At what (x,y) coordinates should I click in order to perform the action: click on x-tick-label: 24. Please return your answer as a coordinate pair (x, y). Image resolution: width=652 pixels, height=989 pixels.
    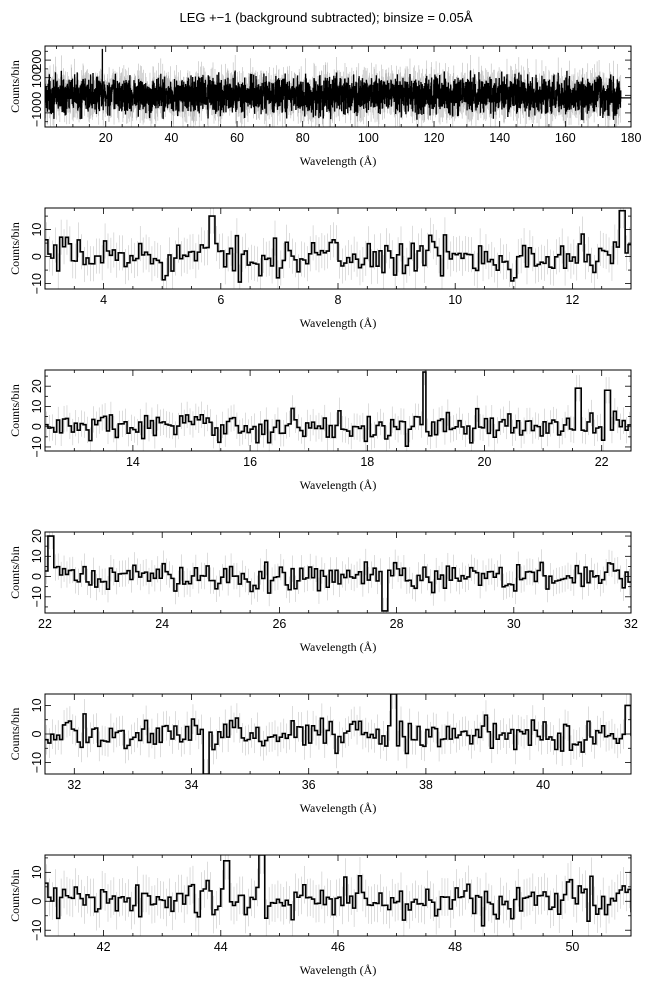
    Looking at the image, I should click on (162, 624).